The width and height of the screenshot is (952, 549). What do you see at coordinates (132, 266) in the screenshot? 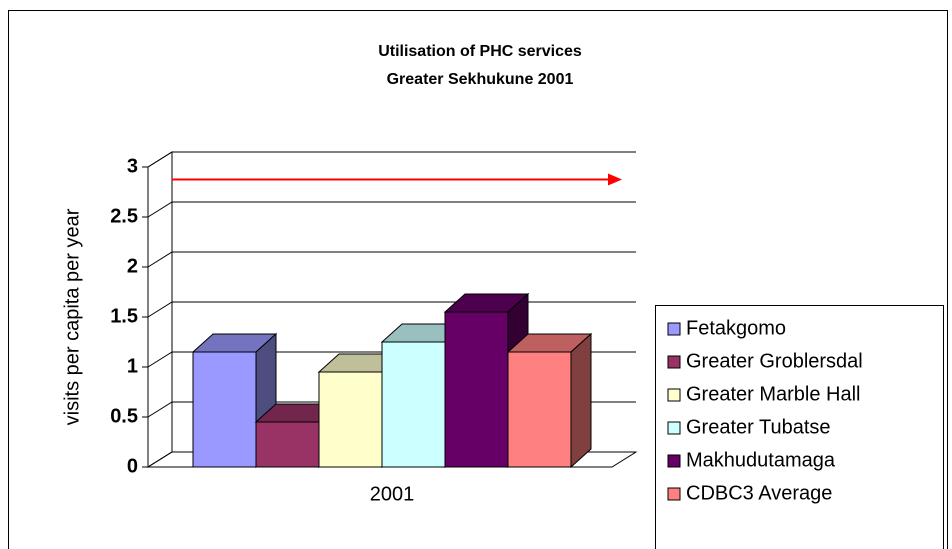
I see `y-tick-label: 2` at bounding box center [132, 266].